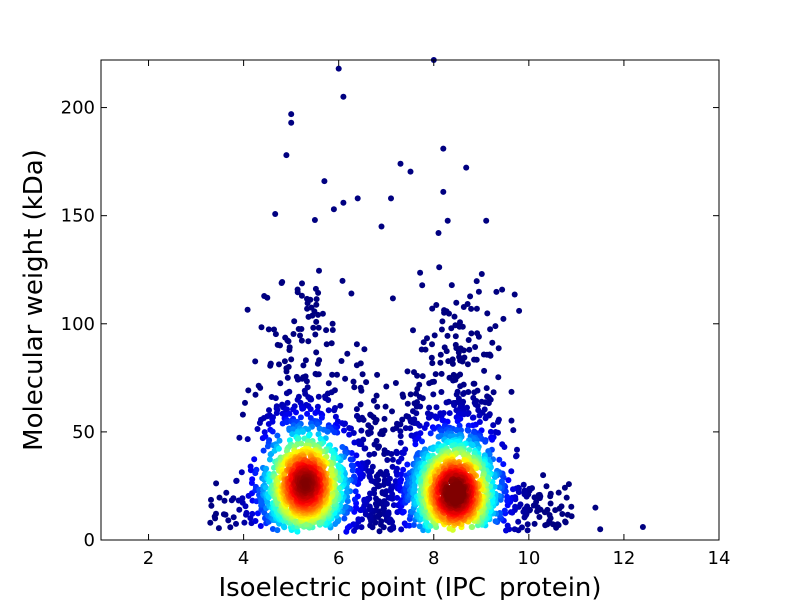 This screenshot has height=600, width=800. What do you see at coordinates (623, 558) in the screenshot?
I see `x-tick-label: 12` at bounding box center [623, 558].